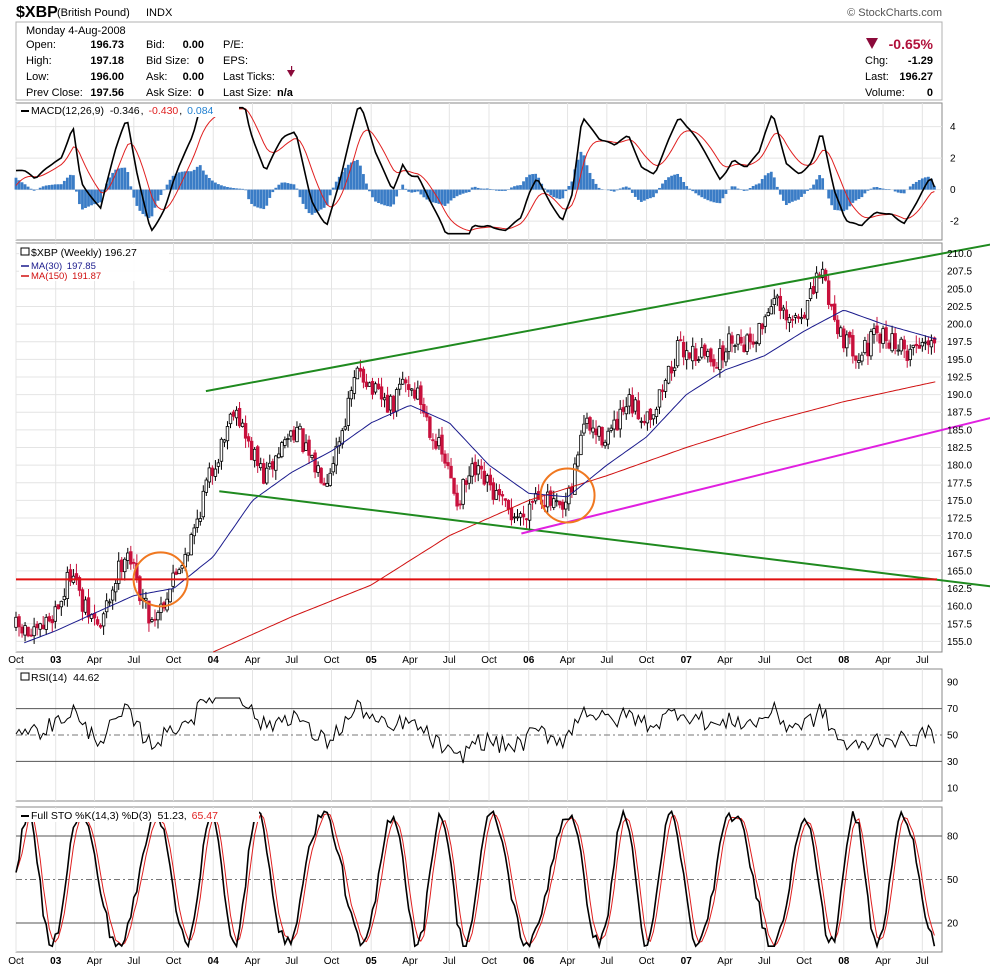  What do you see at coordinates (332, 961) in the screenshot?
I see `x-tick-label: Oct` at bounding box center [332, 961].